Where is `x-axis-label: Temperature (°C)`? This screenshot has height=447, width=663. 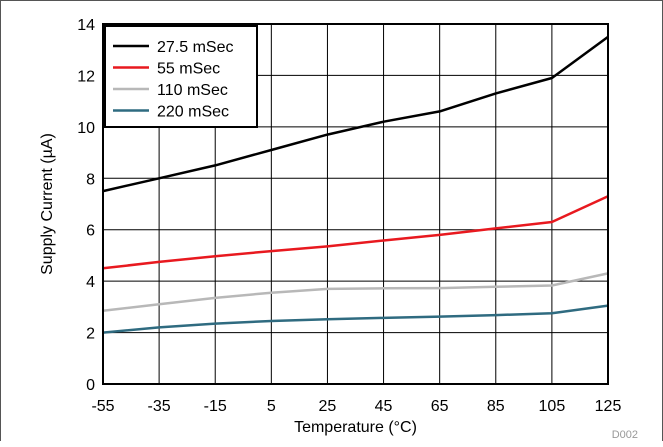
x-axis-label: Temperature (°C) is located at coordinates (355, 427).